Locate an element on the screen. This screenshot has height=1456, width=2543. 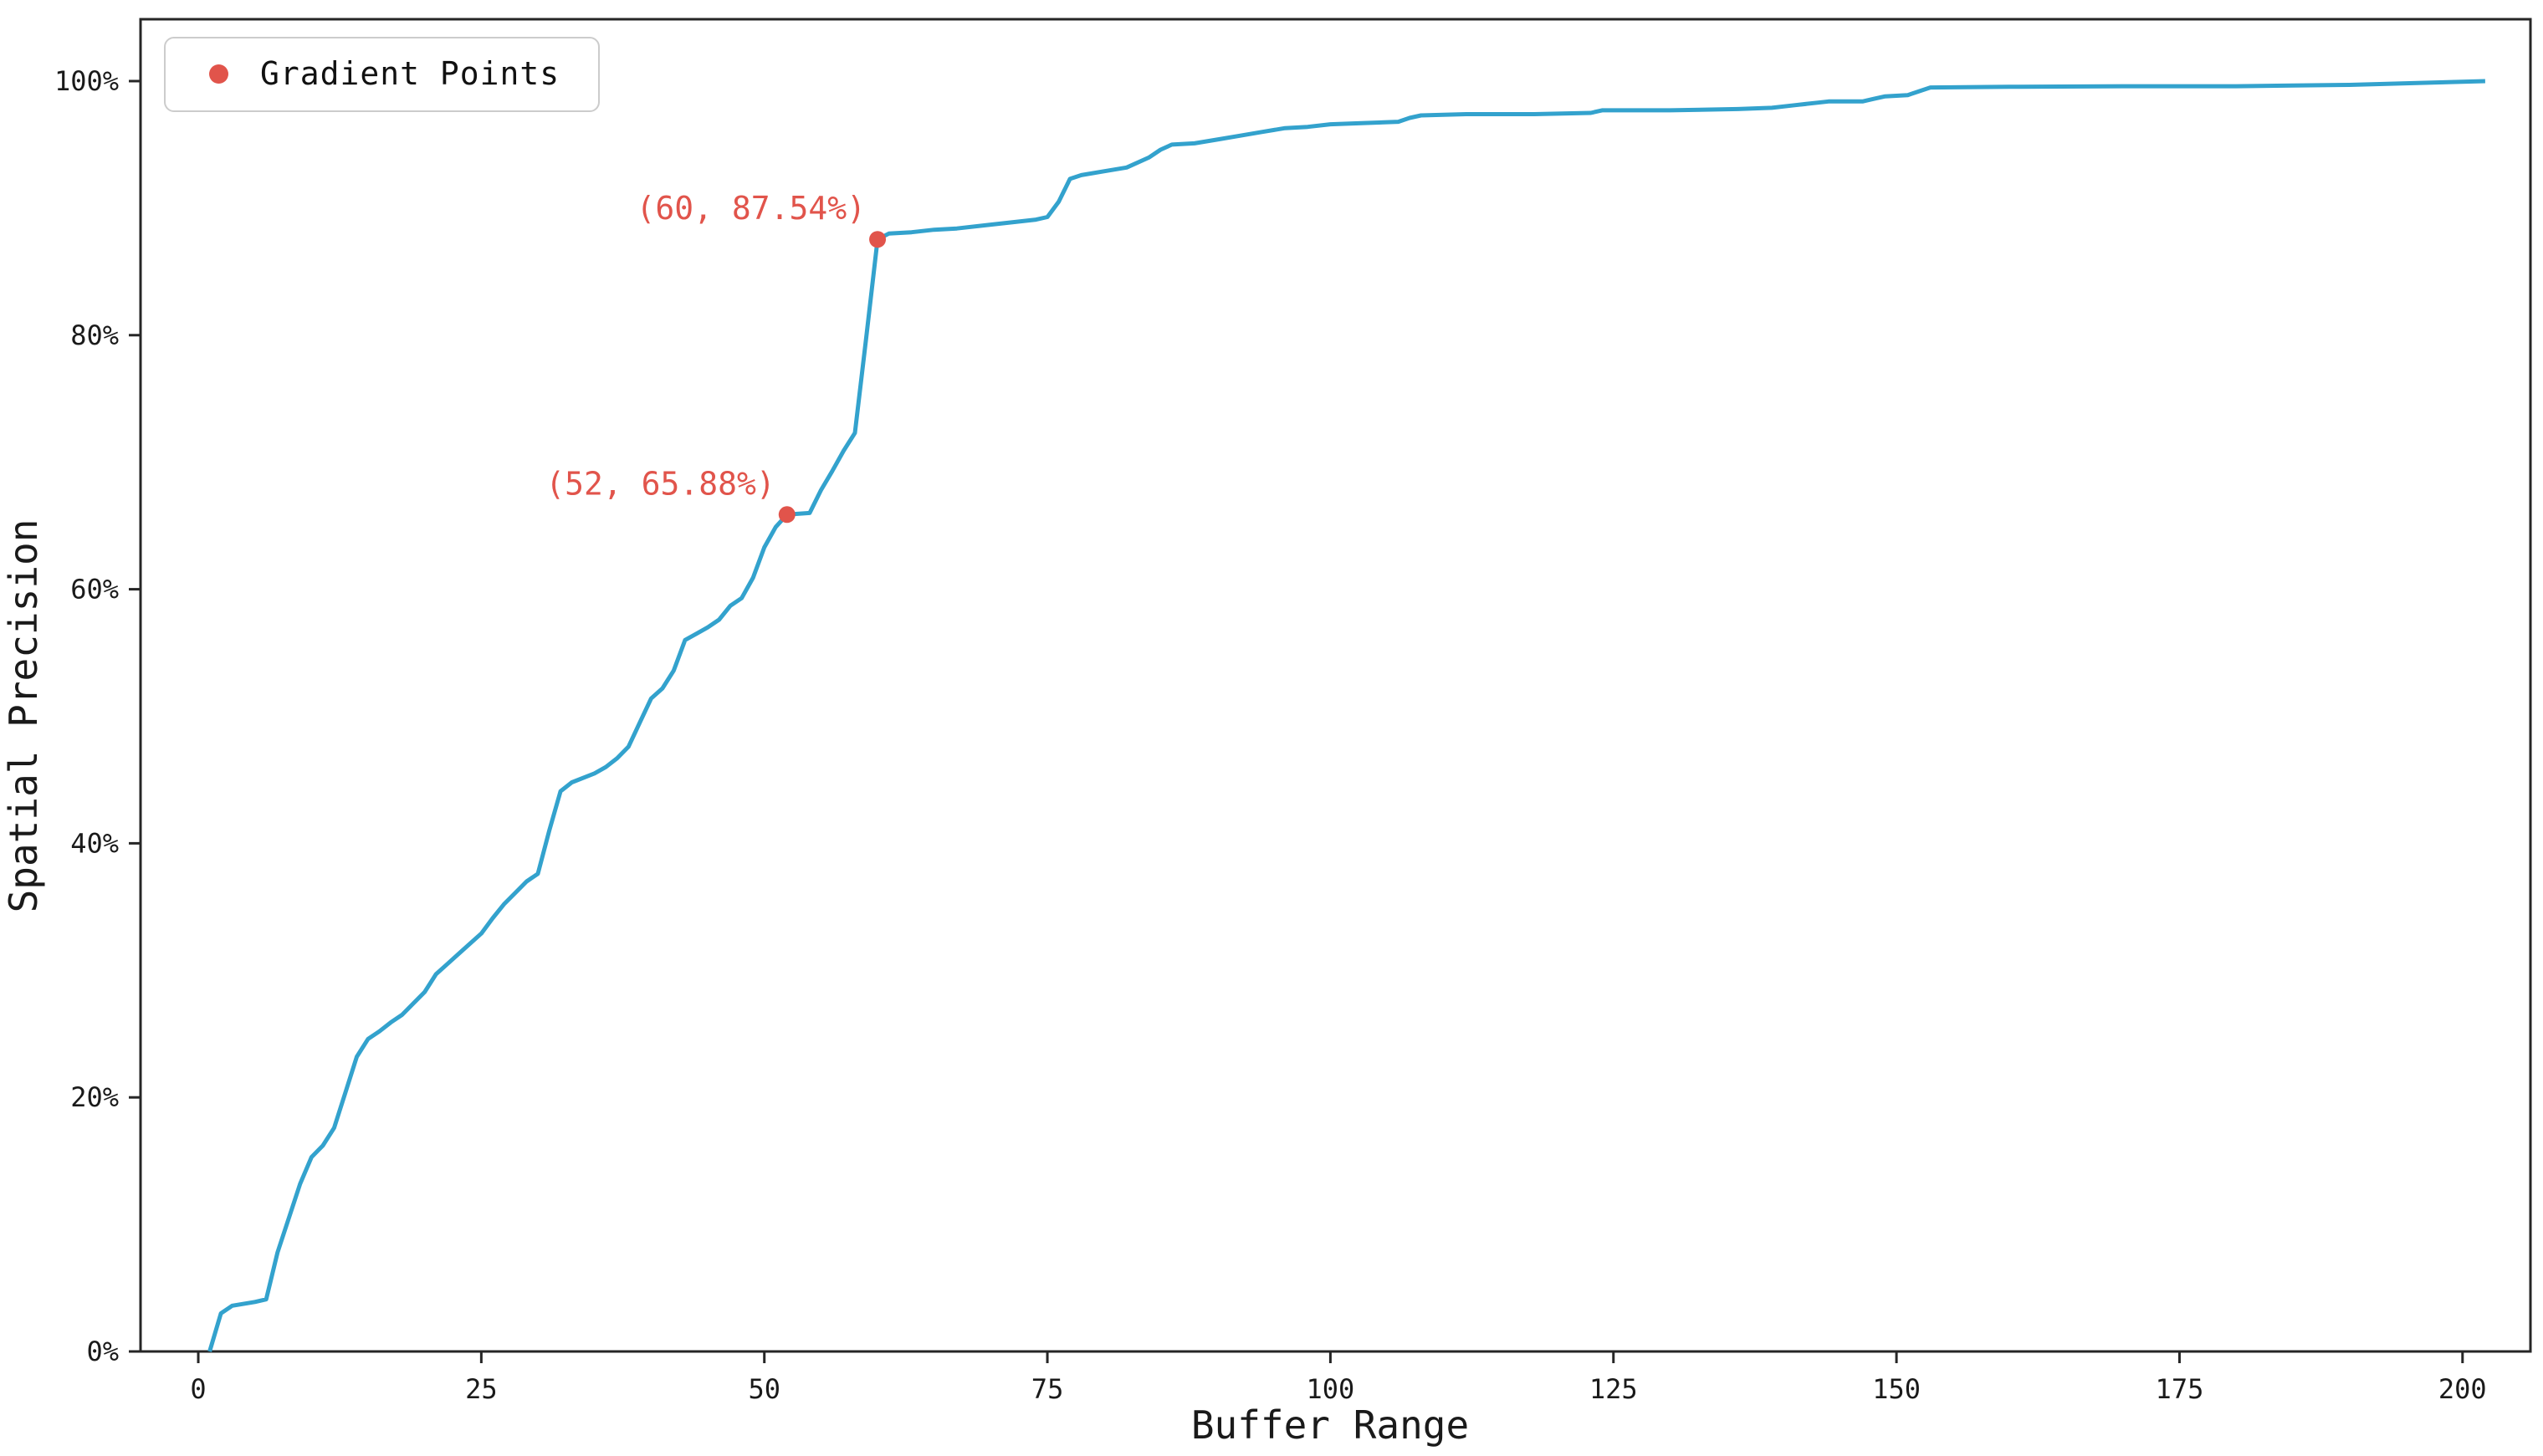
y-tick-label: 20% is located at coordinates (94, 1097).